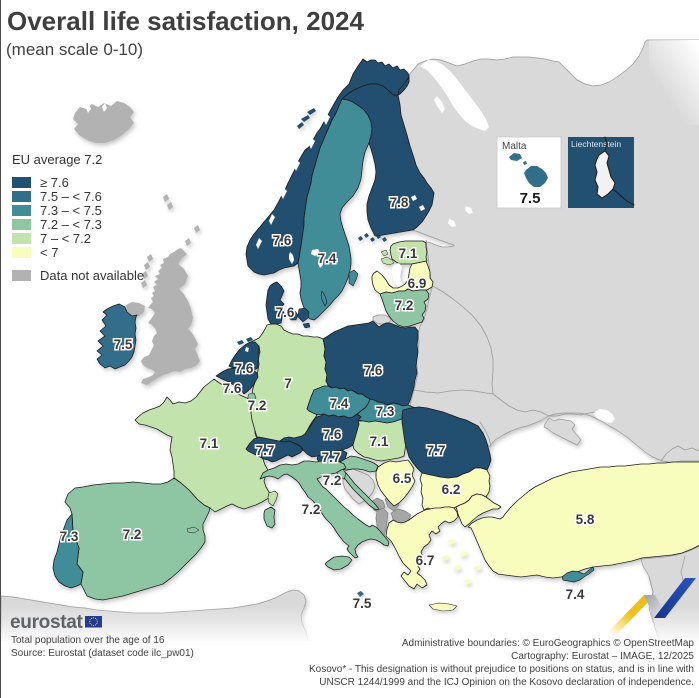 This screenshot has width=699, height=698. I want to click on svg-text: 6.5, so click(402, 478).